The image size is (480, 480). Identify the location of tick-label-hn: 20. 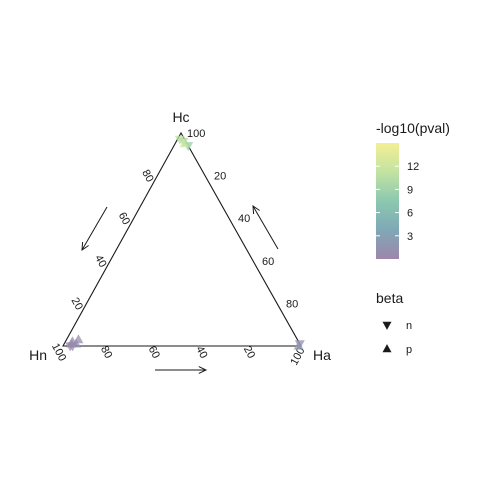
(249, 352).